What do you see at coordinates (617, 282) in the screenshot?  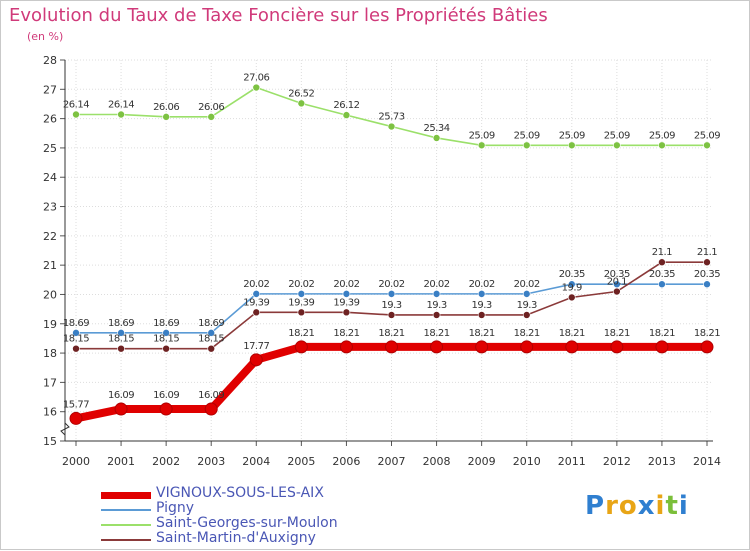 I see `data-label: 20.1` at bounding box center [617, 282].